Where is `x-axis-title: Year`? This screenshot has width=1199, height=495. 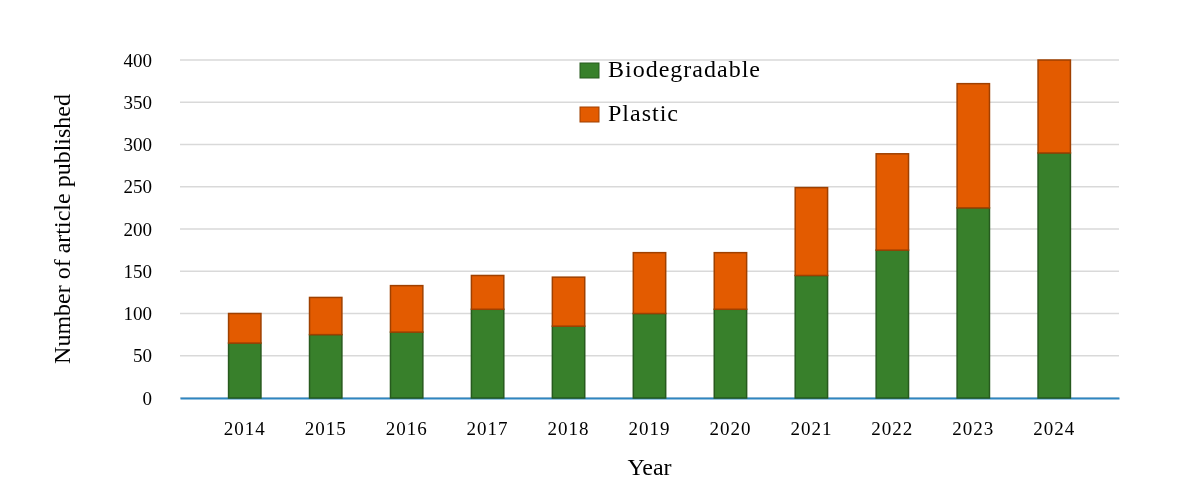
x-axis-title: Year is located at coordinates (649, 467).